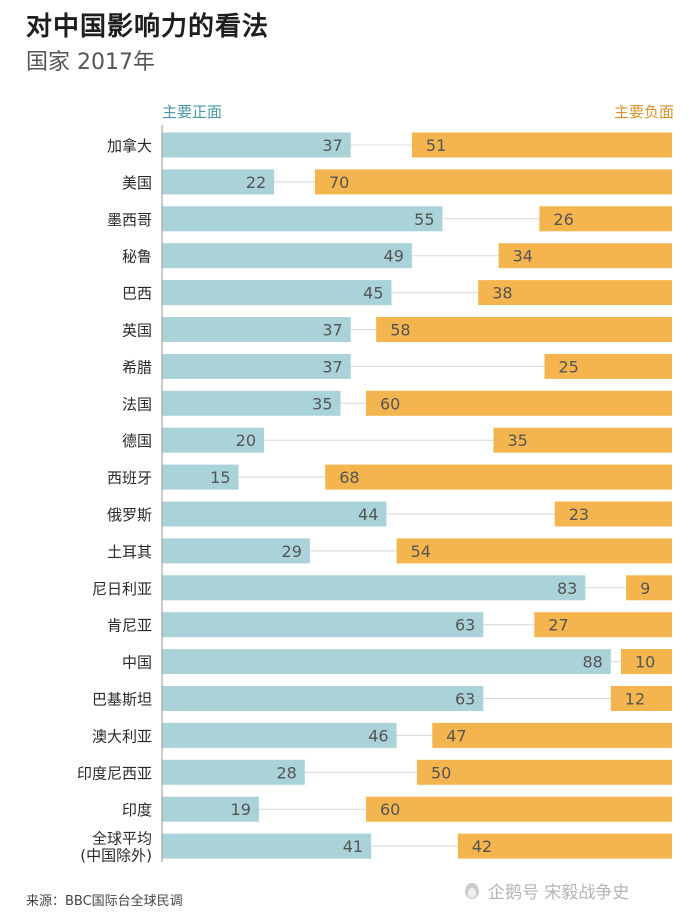  What do you see at coordinates (558, 625) in the screenshot?
I see `data-label-negative: 27` at bounding box center [558, 625].